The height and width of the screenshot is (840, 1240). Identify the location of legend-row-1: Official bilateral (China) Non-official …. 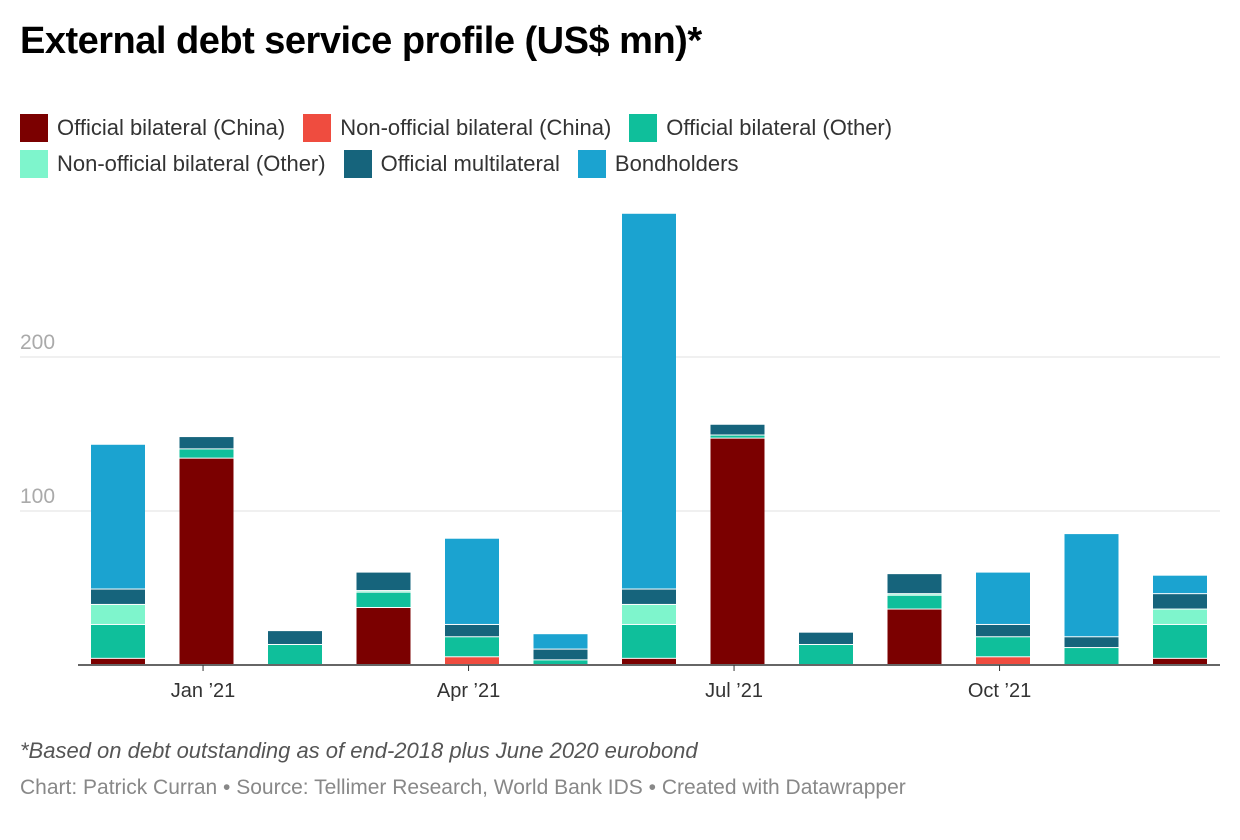
(520, 128).